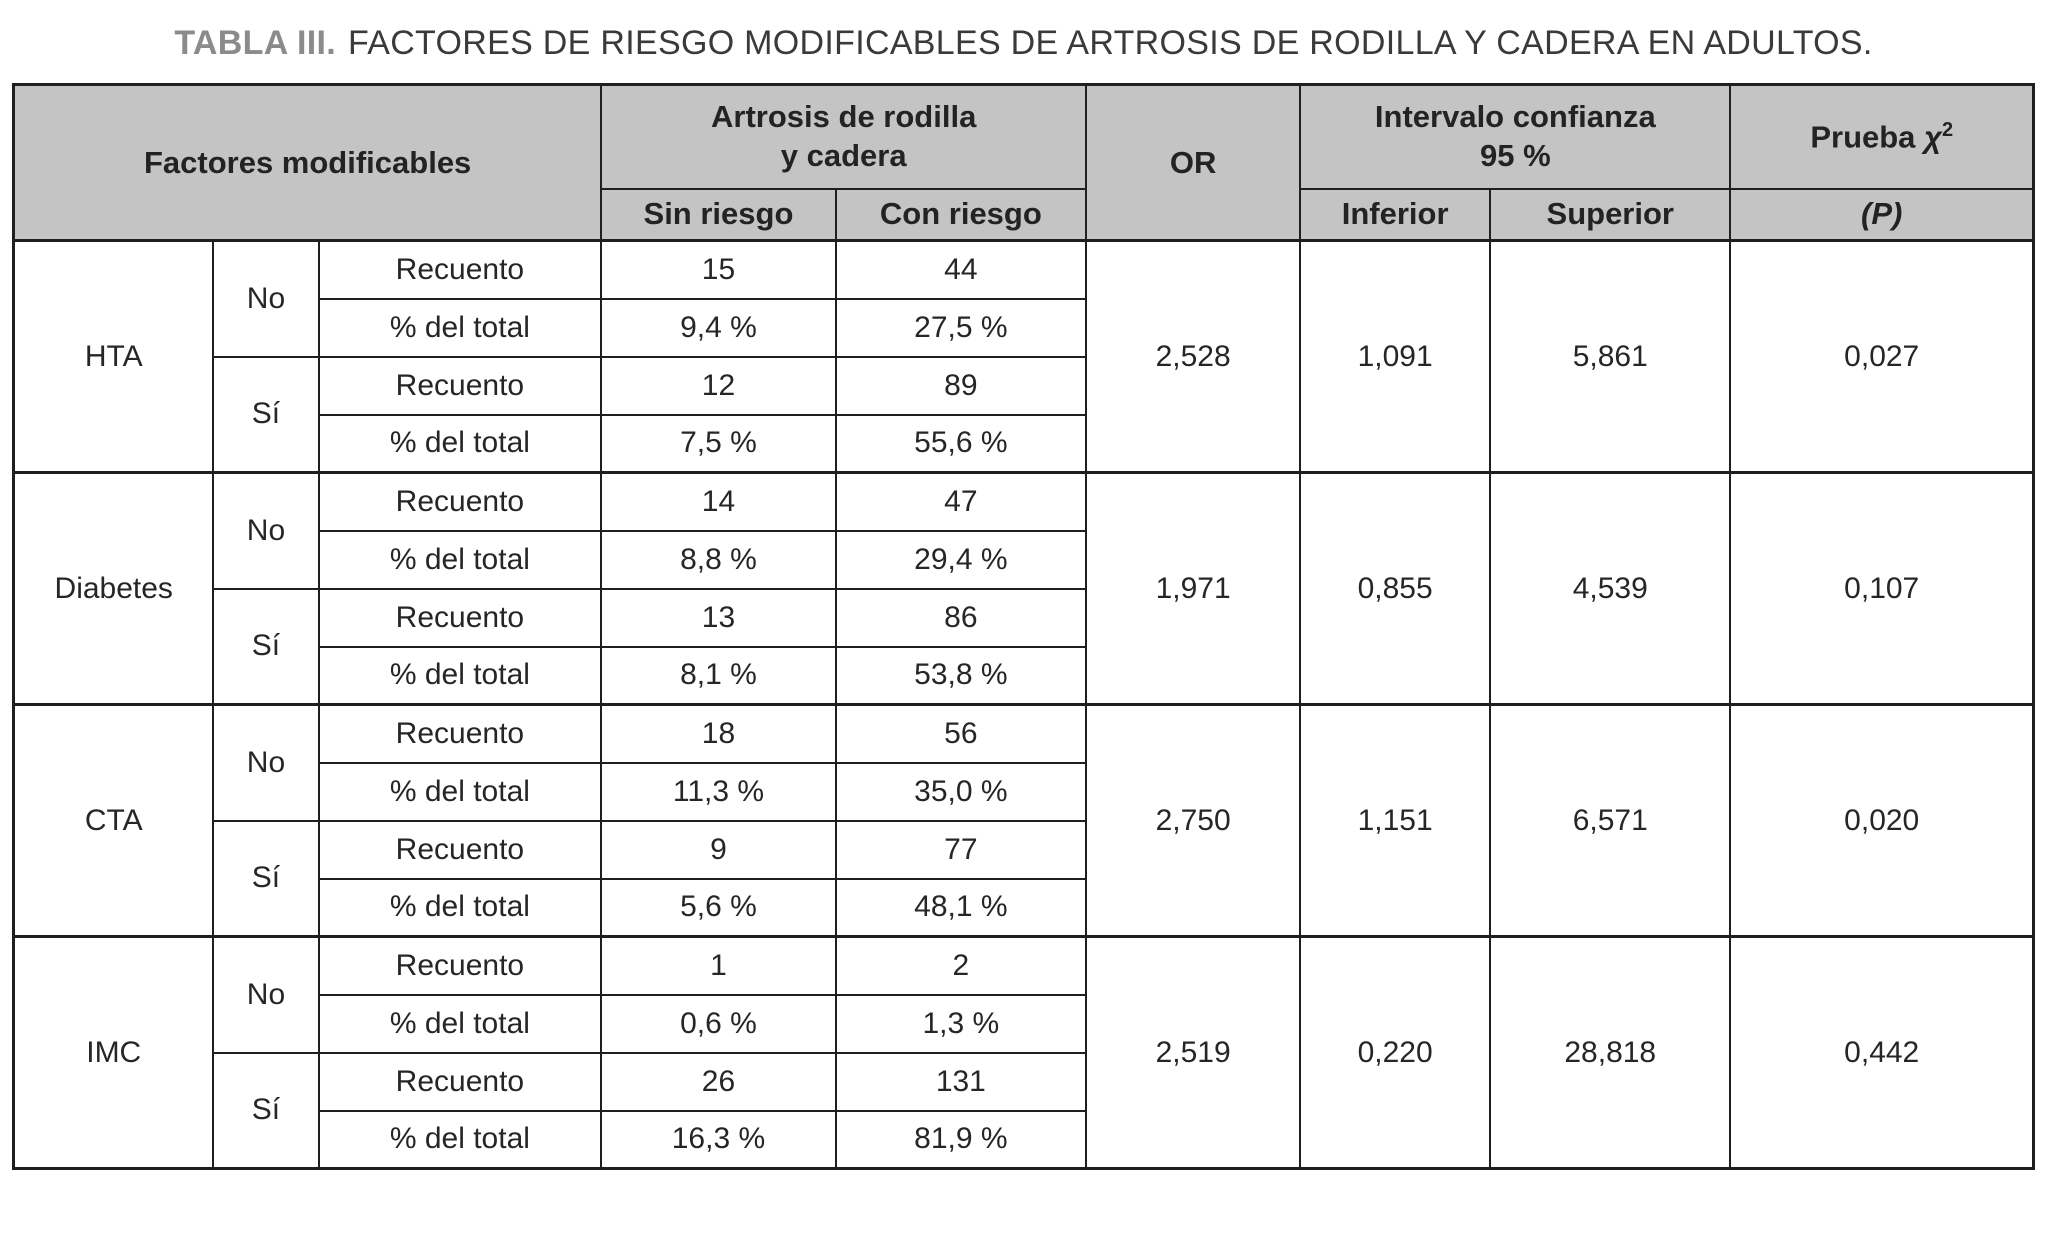 Image resolution: width=2047 pixels, height=1251 pixels. Describe the element at coordinates (961, 791) in the screenshot. I see `value-cell: 35,0 %` at that location.